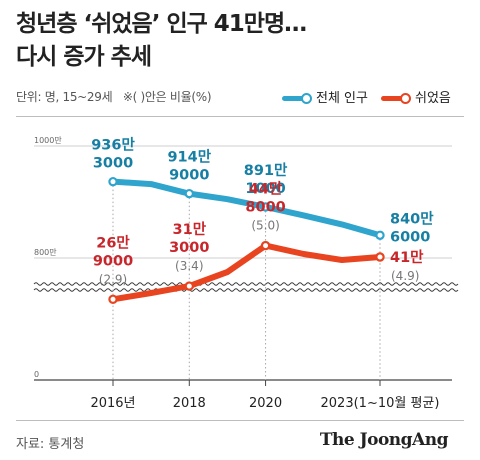 The height and width of the screenshot is (460, 480). Describe the element at coordinates (114, 96) in the screenshot. I see `unit-note: 단위: 명, 15~29세 ※( )안은 비율(%)` at that location.